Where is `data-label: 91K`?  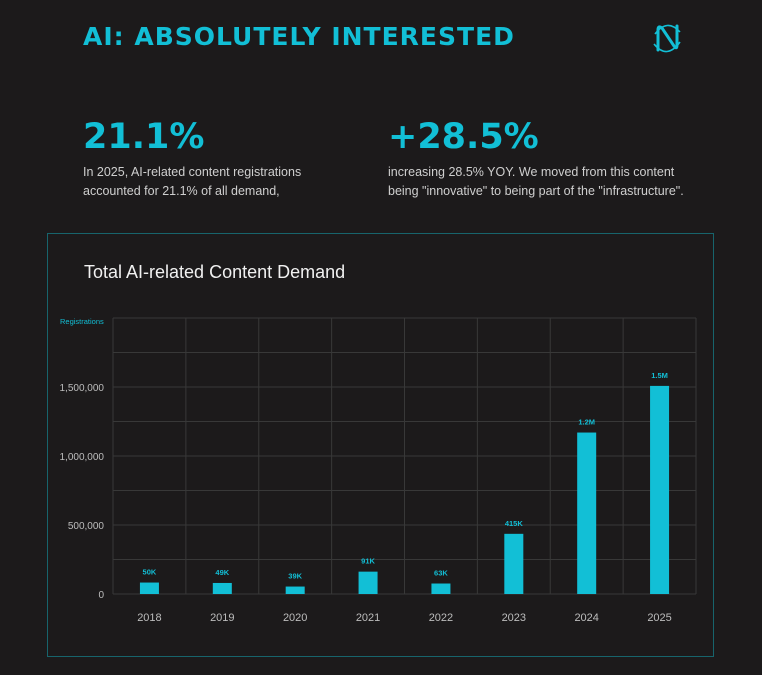
data-label: 91K is located at coordinates (368, 561).